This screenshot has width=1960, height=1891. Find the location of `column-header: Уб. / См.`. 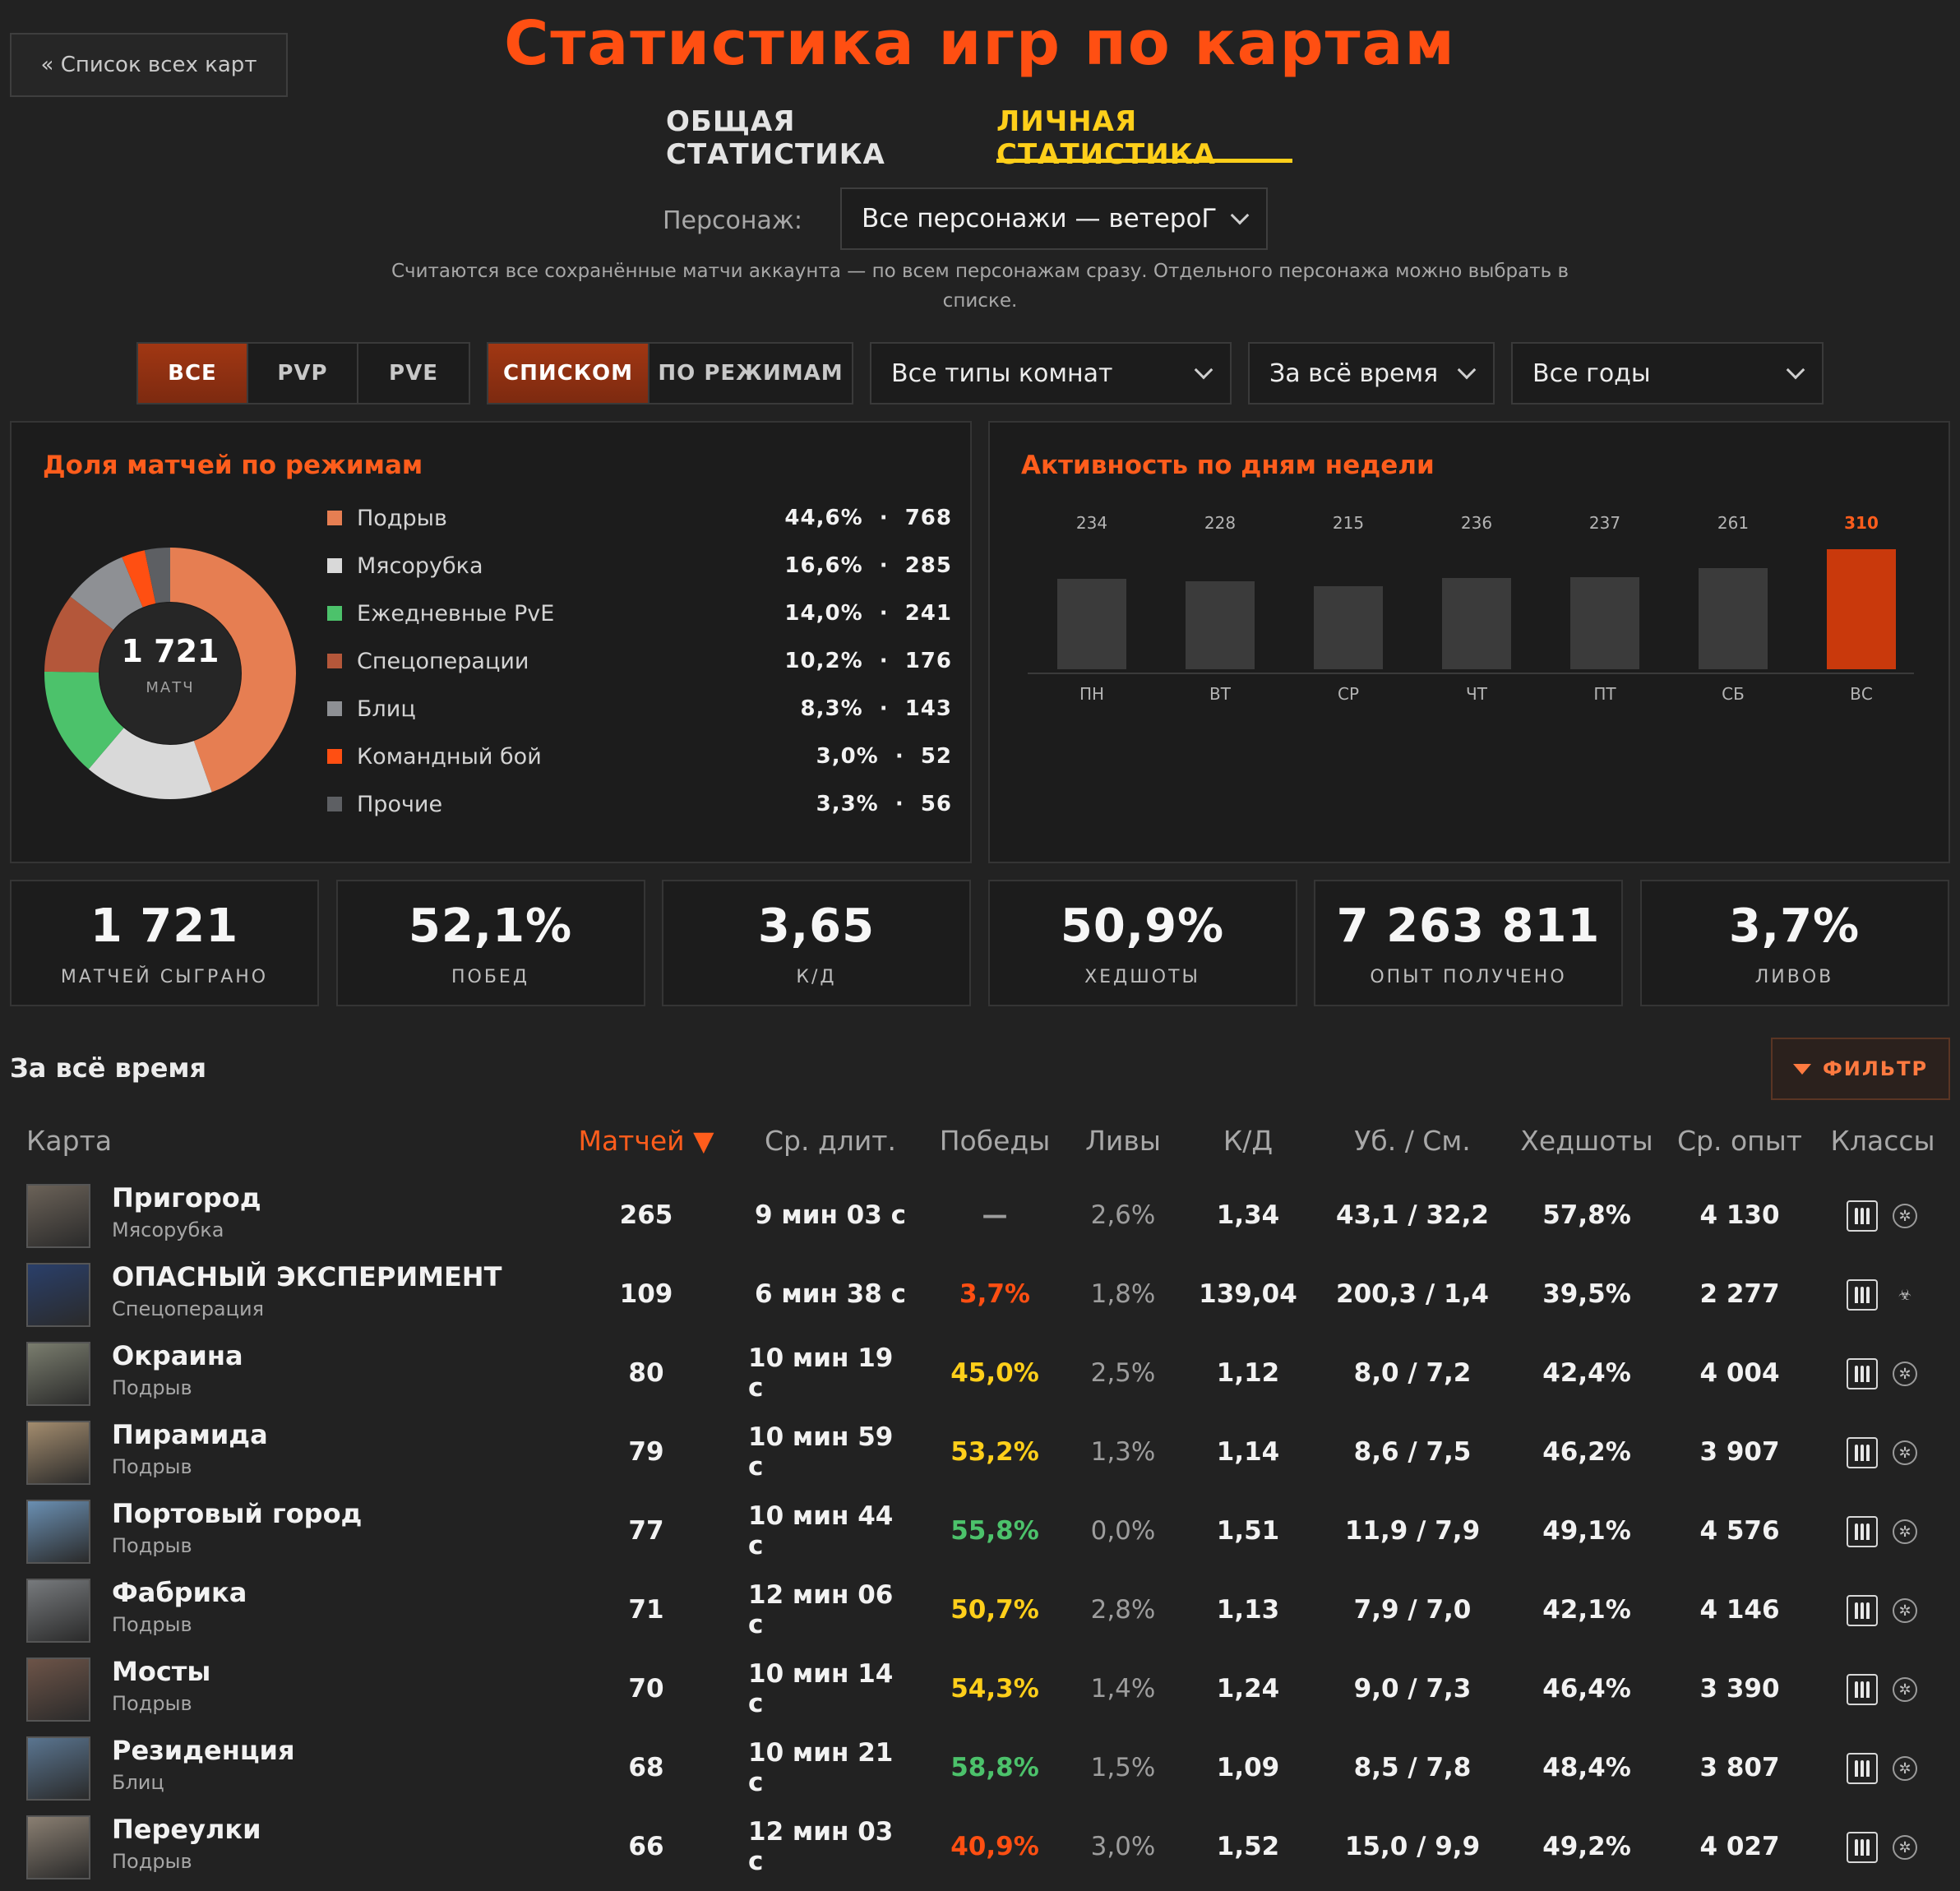

column-header: Уб. / См. is located at coordinates (1412, 1140).